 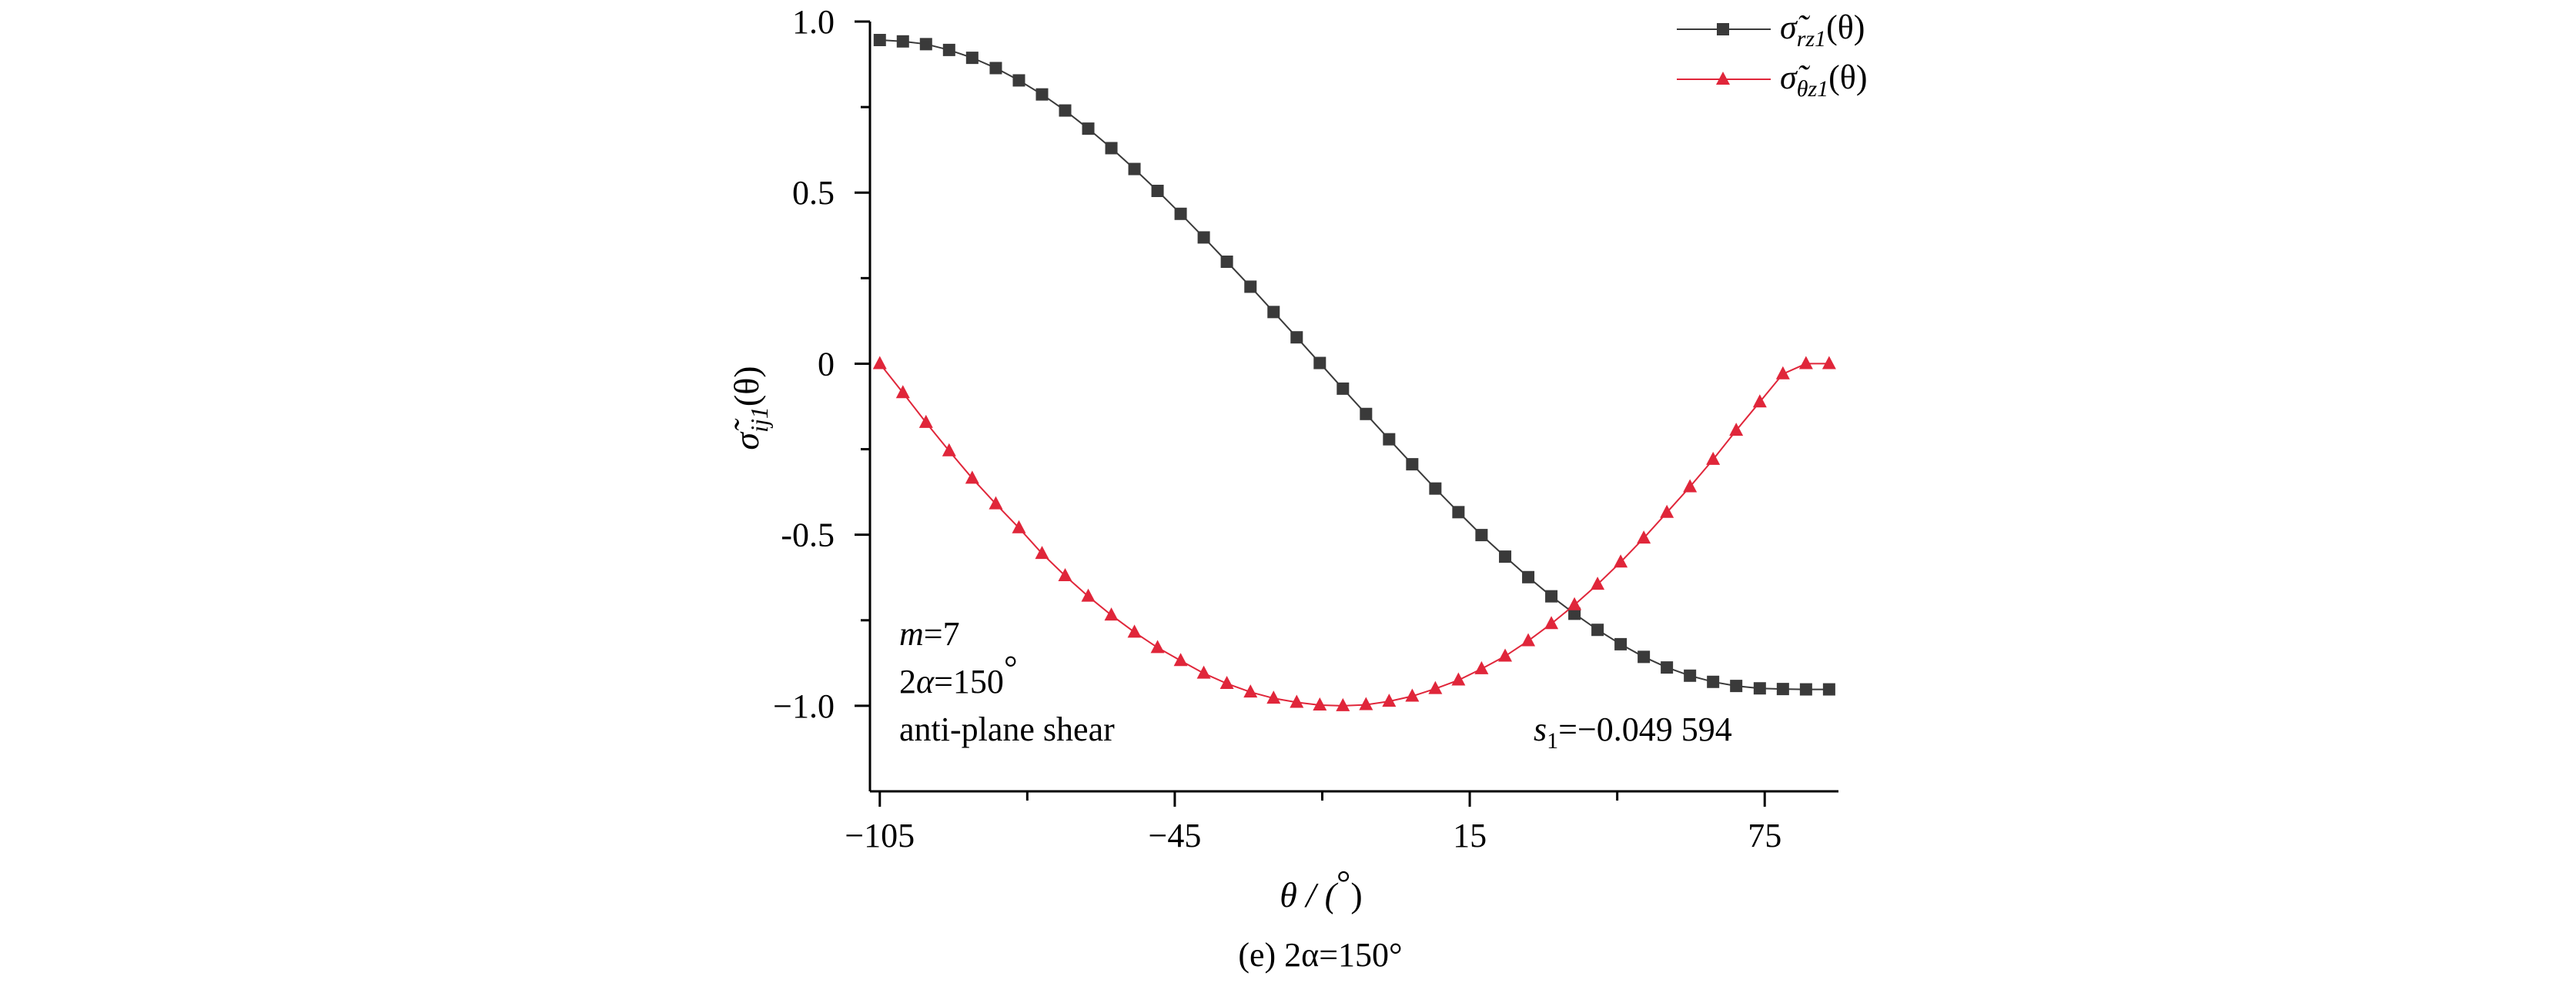 What do you see at coordinates (929, 634) in the screenshot?
I see `annotation-m: m=7` at bounding box center [929, 634].